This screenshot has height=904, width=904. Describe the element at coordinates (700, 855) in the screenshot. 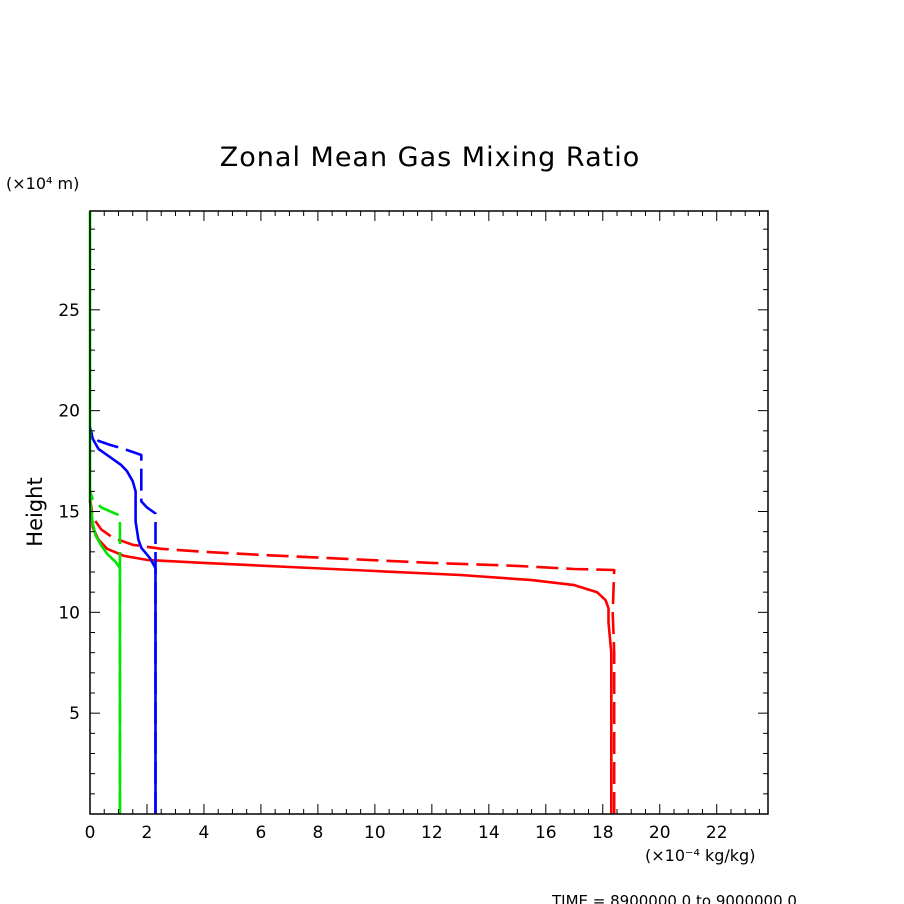

I see `x-unit-label: (×10⁻⁴ kg/kg)` at that location.